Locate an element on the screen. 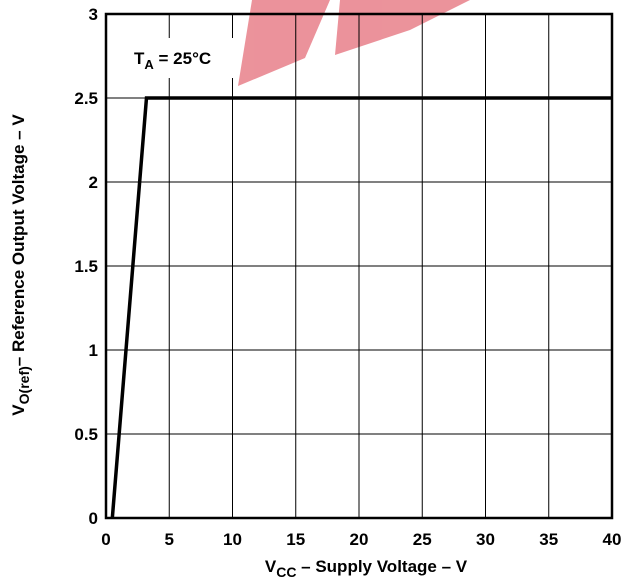  y-tick-labels: 0 0.5 1 1.5 2 2.5 3 is located at coordinates (86, 266).